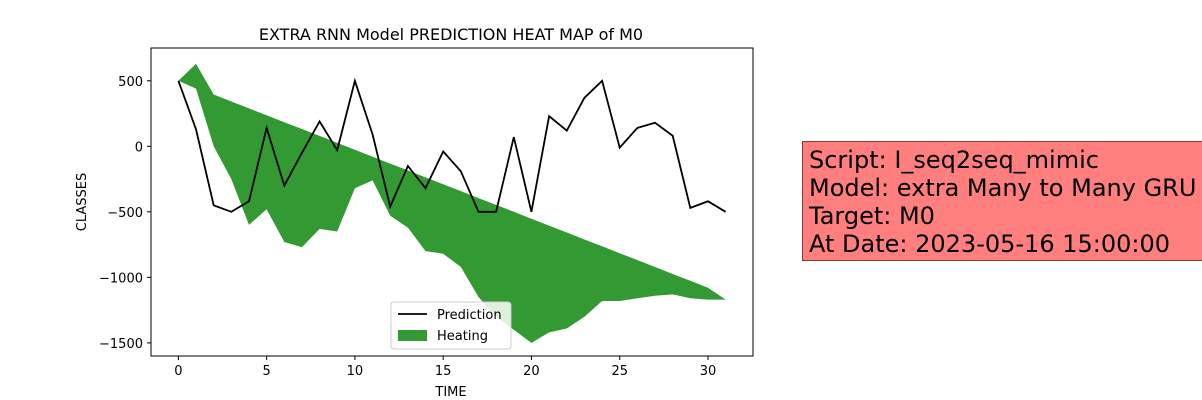  Describe the element at coordinates (531, 371) in the screenshot. I see `x-tick-label: 20` at that location.